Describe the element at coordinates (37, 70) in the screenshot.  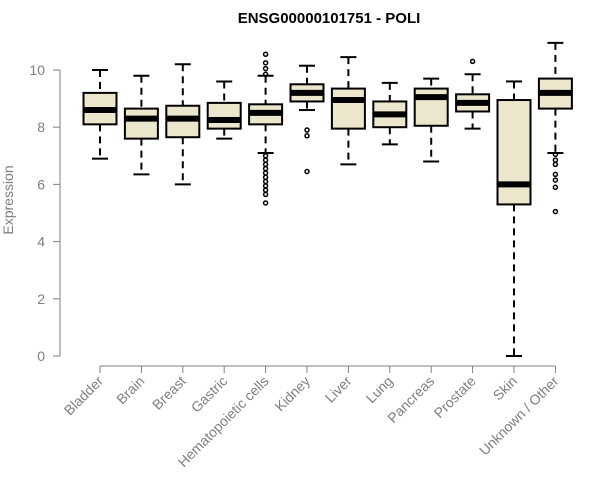
I see `y-tick-label: 10` at that location.